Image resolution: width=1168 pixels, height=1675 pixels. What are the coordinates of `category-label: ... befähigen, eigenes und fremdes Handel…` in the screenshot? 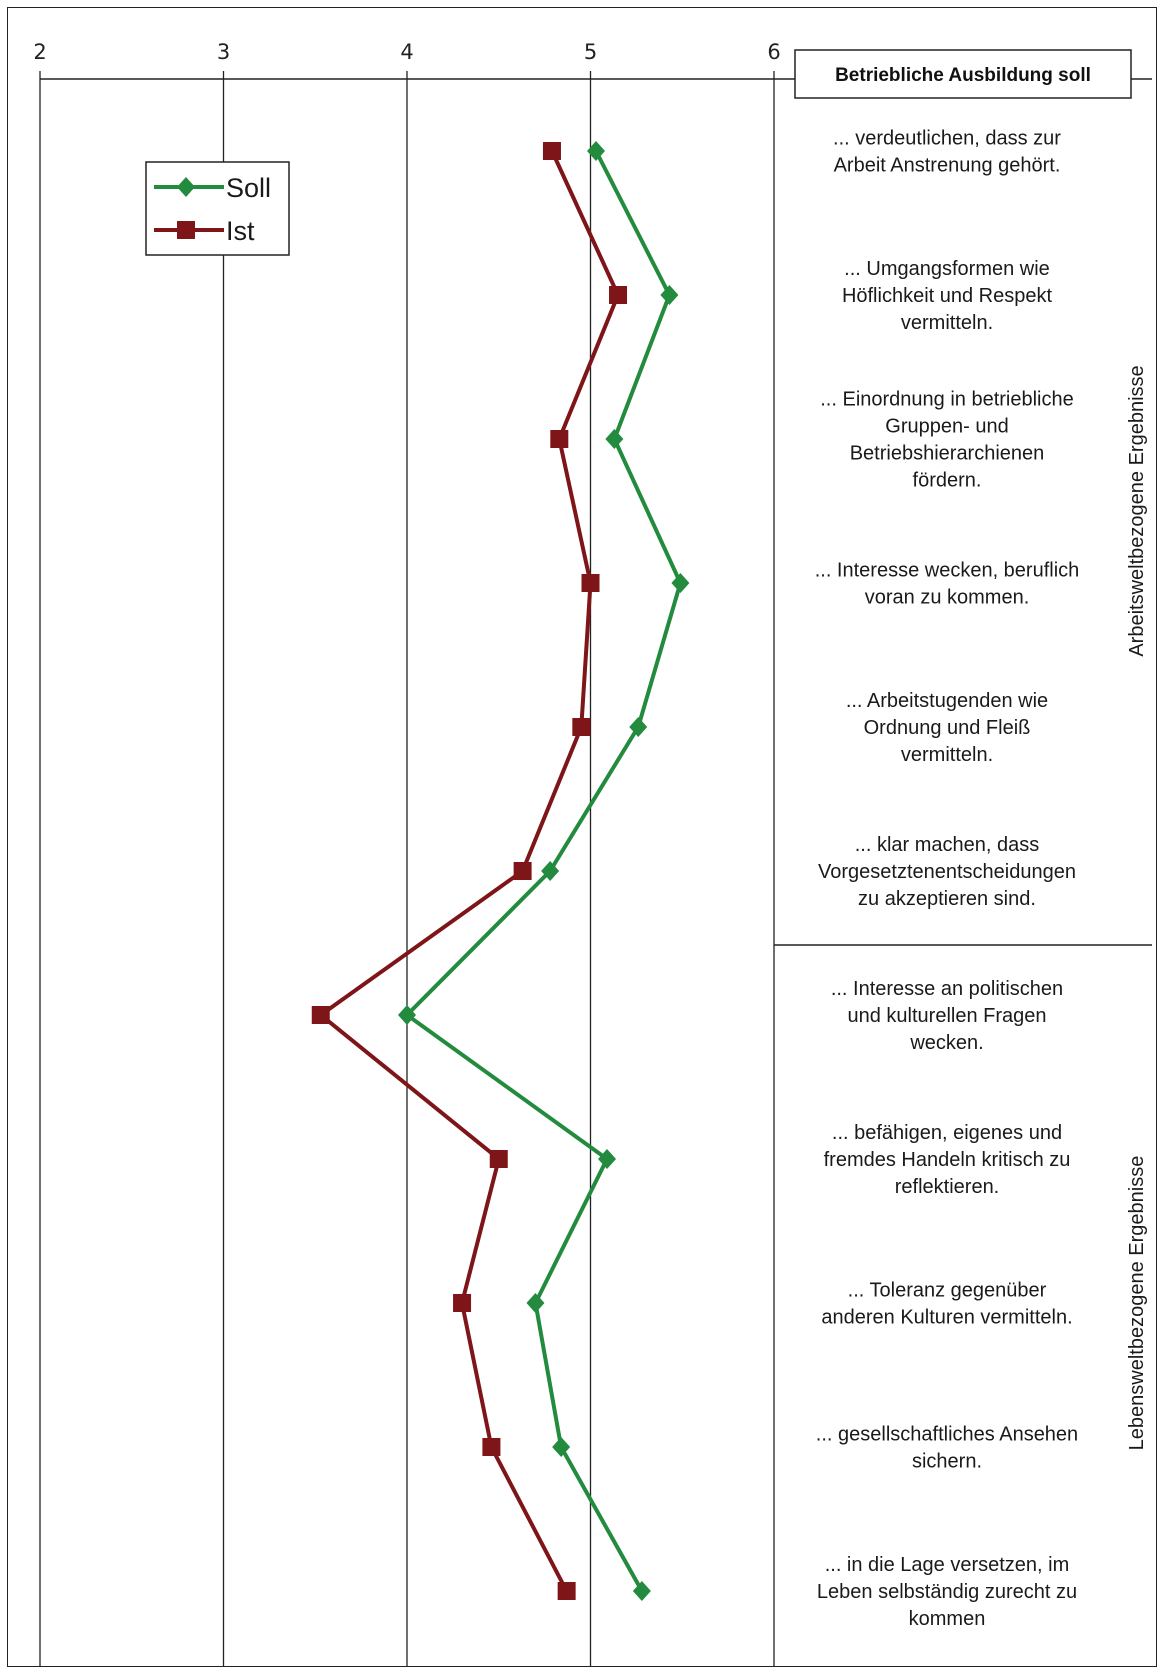 It's located at (947, 1160).